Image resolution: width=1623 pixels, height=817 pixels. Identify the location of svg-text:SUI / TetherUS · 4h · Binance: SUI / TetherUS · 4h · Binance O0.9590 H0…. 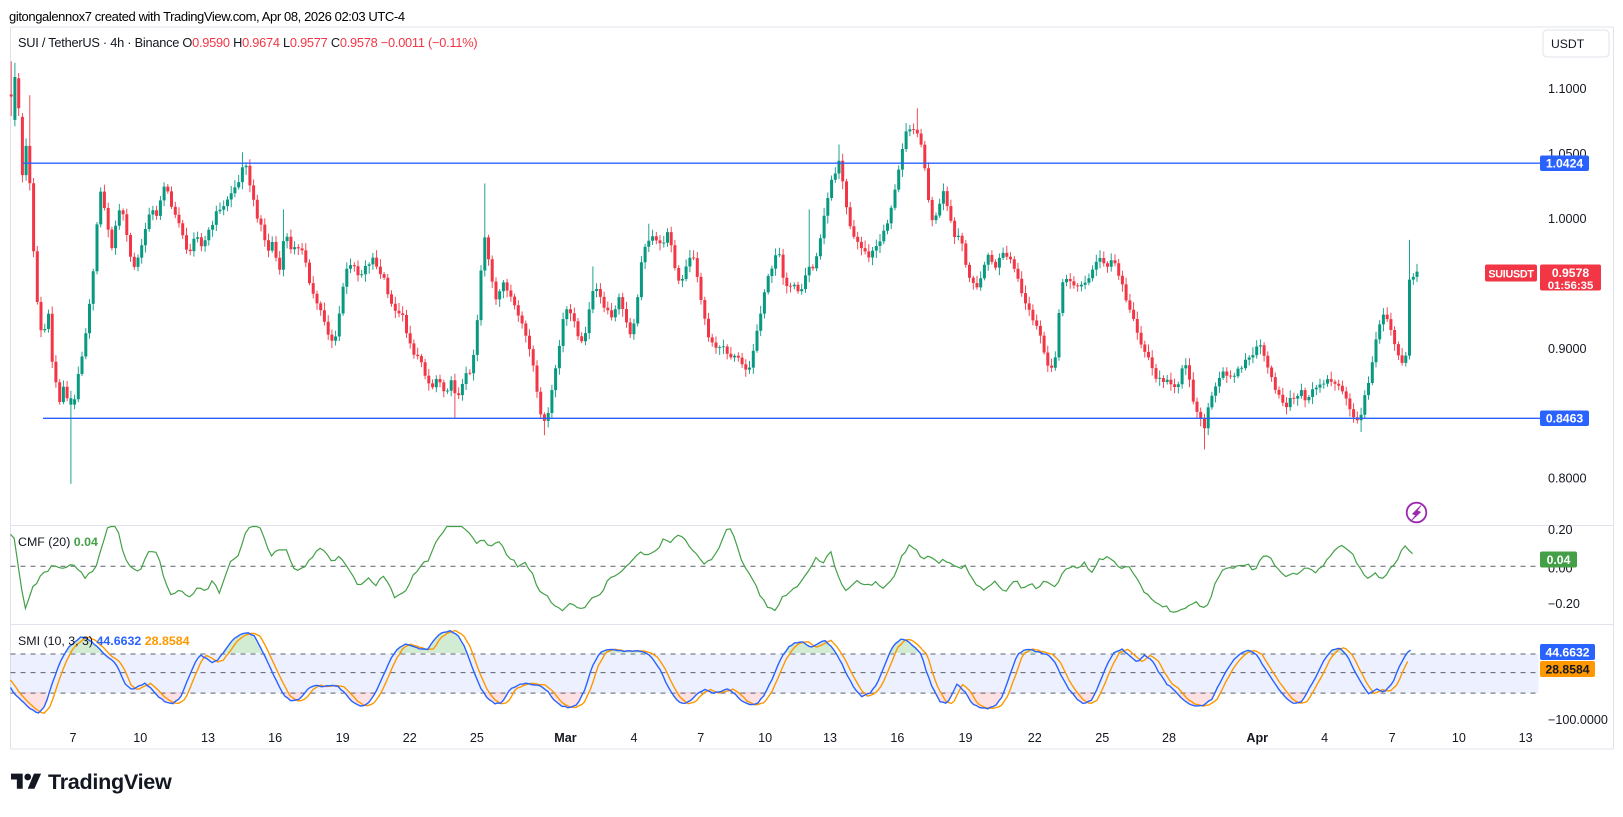
(247, 42).